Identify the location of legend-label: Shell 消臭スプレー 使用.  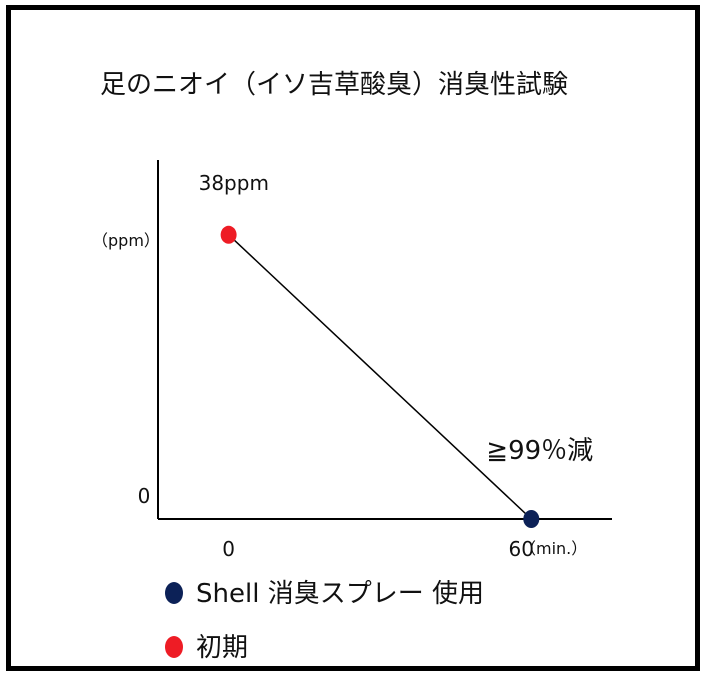
(340, 594).